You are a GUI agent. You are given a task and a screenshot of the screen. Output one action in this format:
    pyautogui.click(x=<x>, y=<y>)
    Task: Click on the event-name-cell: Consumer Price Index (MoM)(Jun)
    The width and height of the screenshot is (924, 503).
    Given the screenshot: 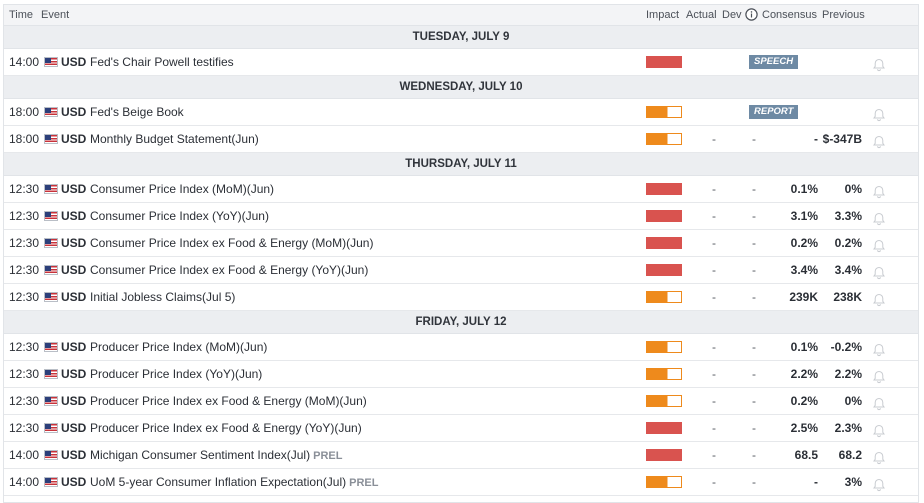 What is the action you would take?
    pyautogui.click(x=182, y=189)
    